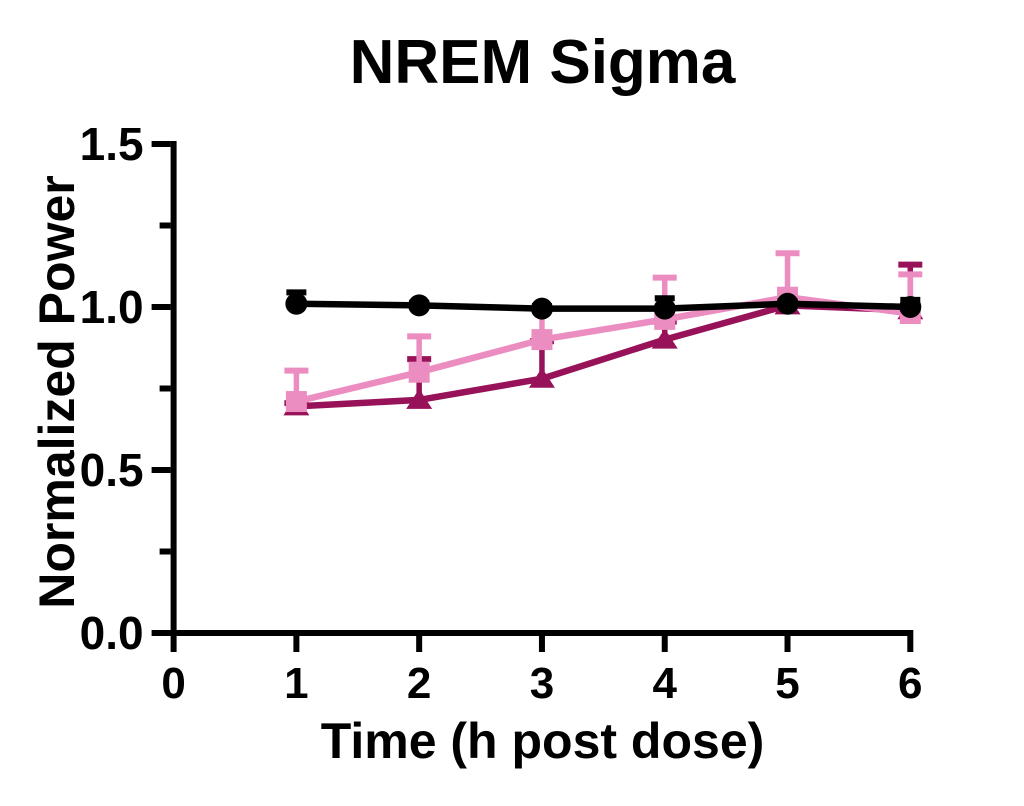  I want to click on y-tick-label: 1.0, so click(112, 307).